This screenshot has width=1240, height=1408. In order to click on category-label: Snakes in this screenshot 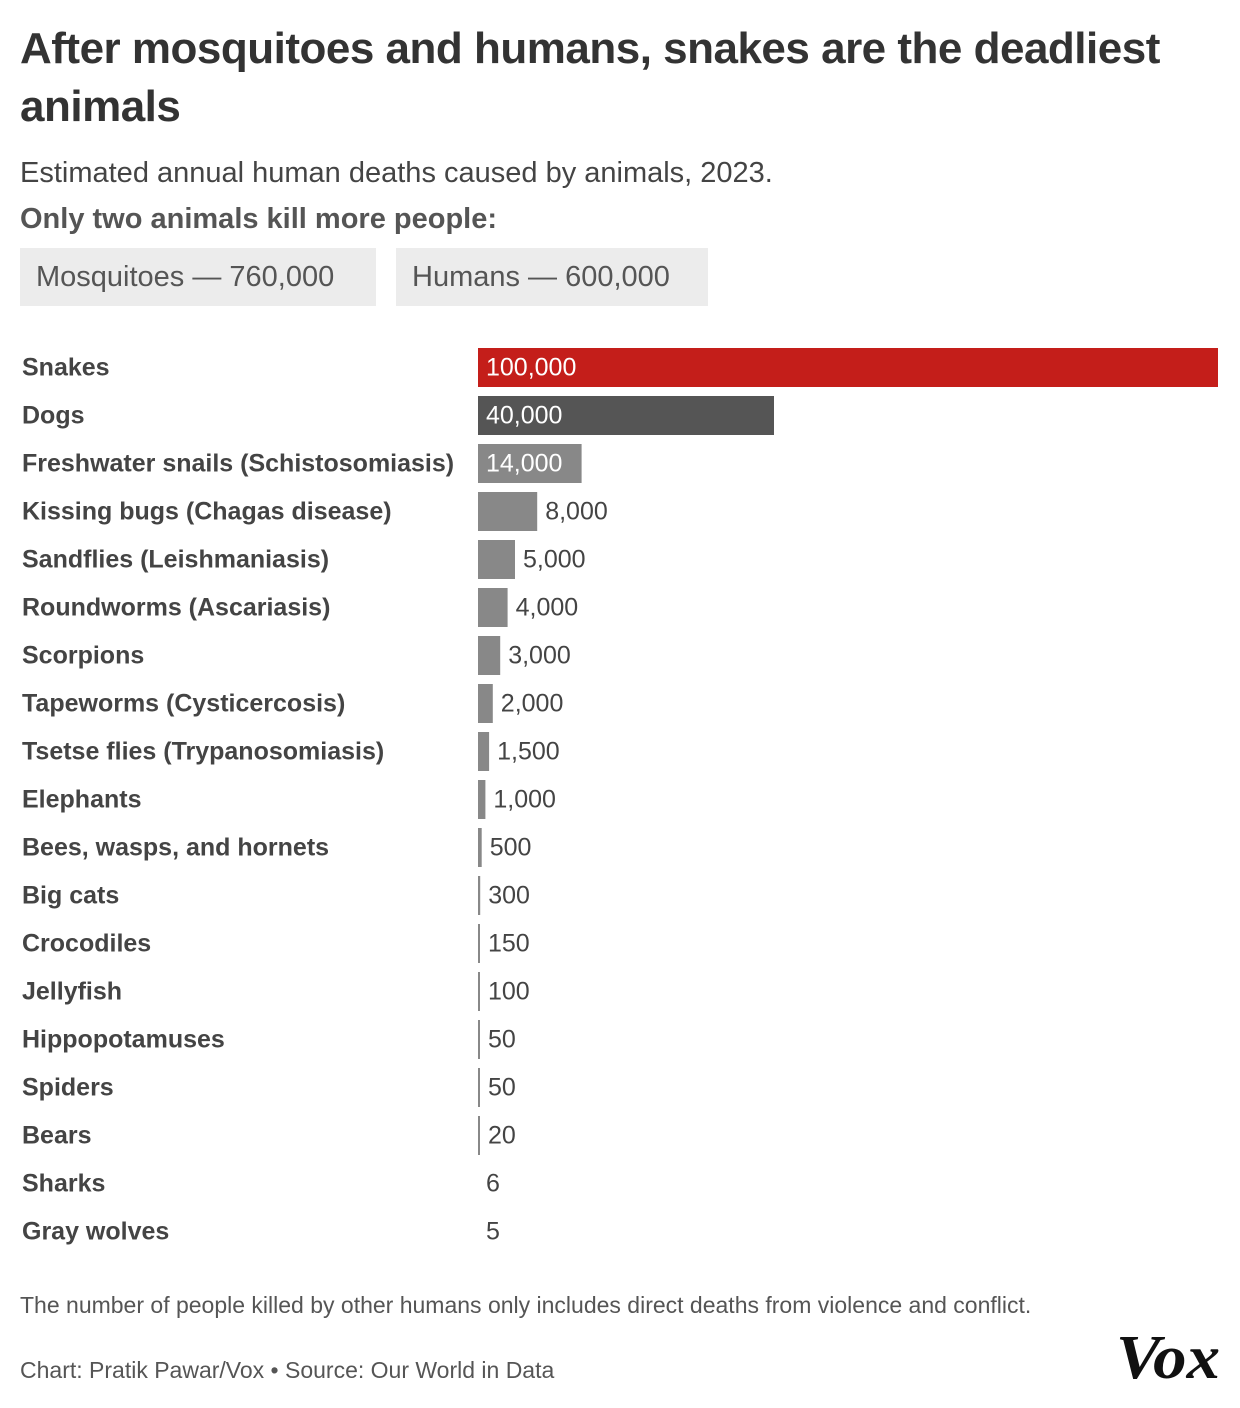, I will do `click(66, 368)`.